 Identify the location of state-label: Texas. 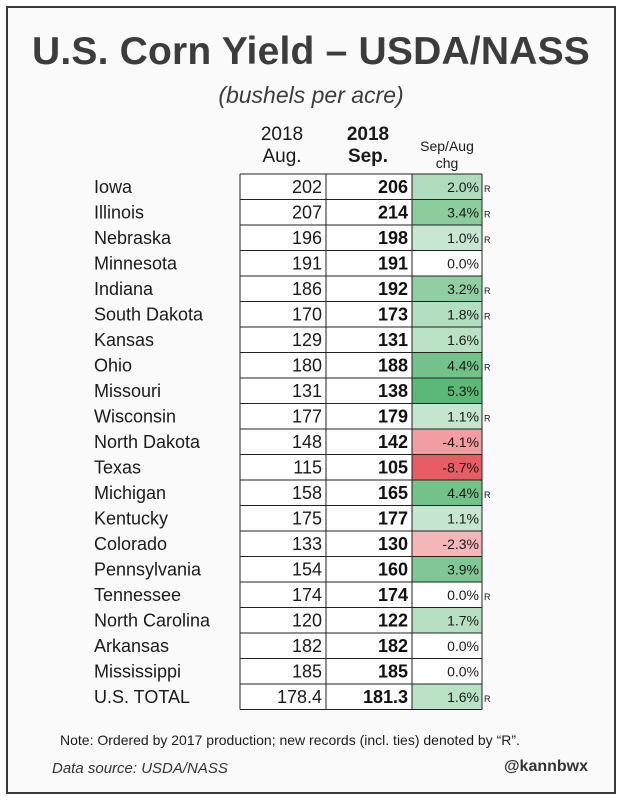
(117, 467).